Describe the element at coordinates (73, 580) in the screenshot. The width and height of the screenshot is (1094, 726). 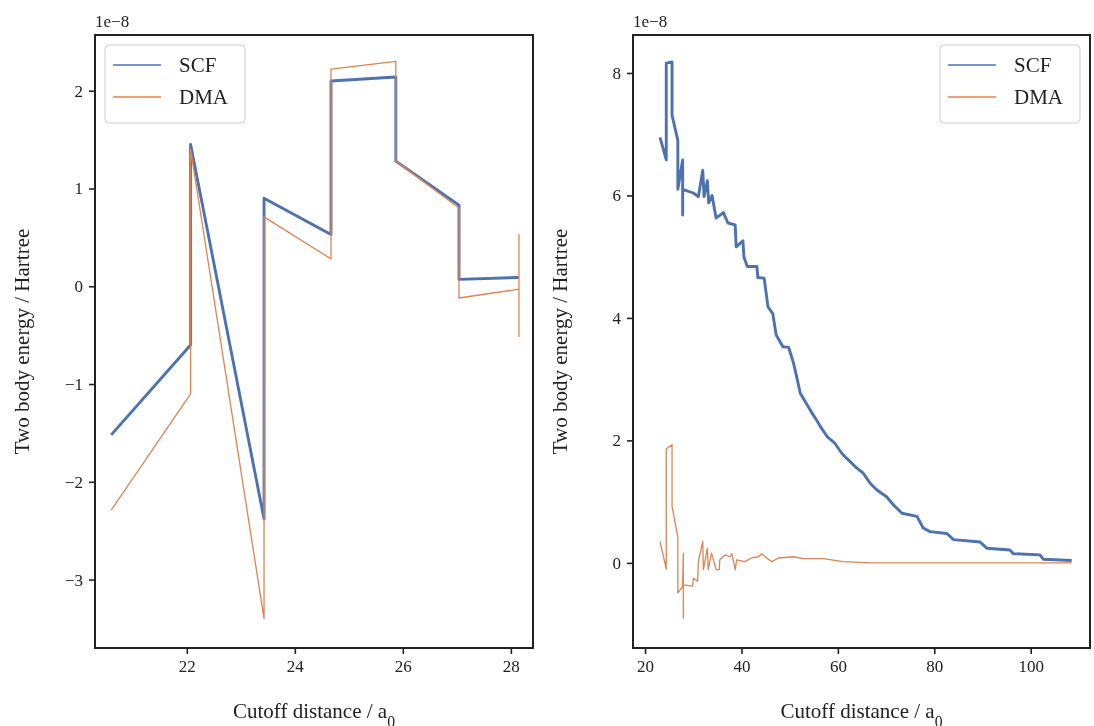
I see `y-tick-label: −3` at that location.